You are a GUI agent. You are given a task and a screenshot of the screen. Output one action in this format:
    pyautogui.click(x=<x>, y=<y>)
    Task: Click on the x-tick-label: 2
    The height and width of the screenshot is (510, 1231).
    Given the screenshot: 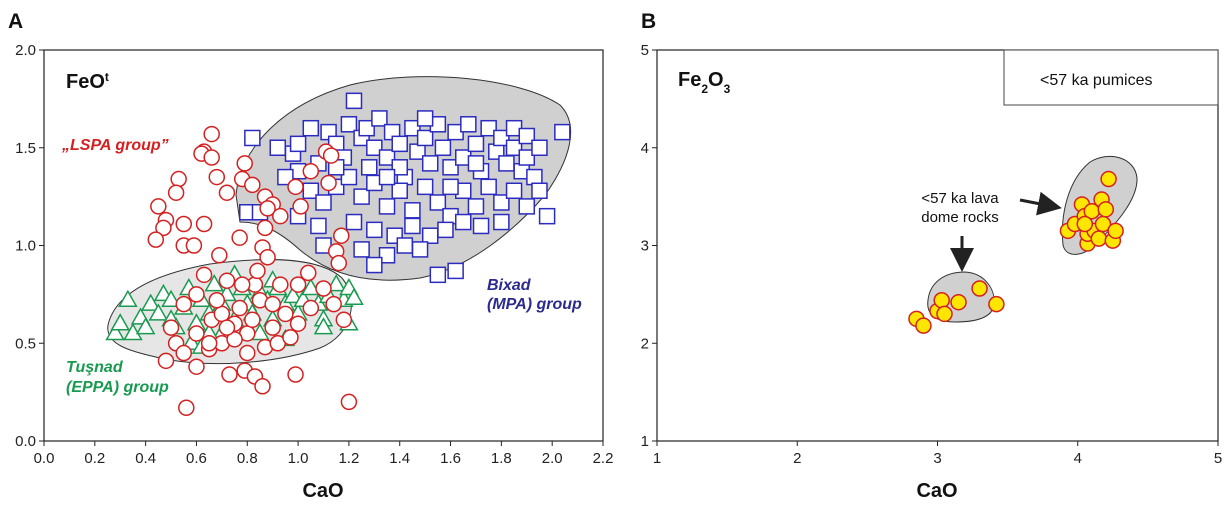 What is the action you would take?
    pyautogui.click(x=797, y=458)
    